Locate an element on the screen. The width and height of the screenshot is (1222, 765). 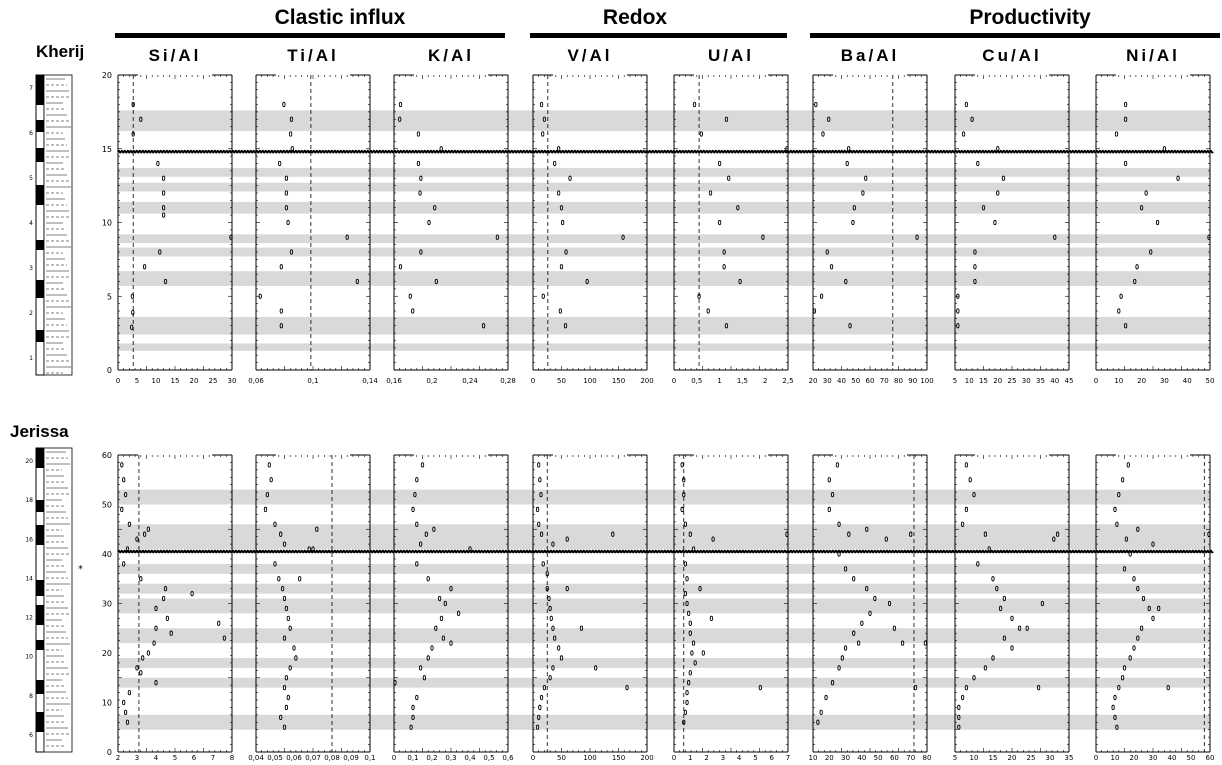
jerissa-k-al-x-tick-label: 0,6 is located at coordinates (508, 758).